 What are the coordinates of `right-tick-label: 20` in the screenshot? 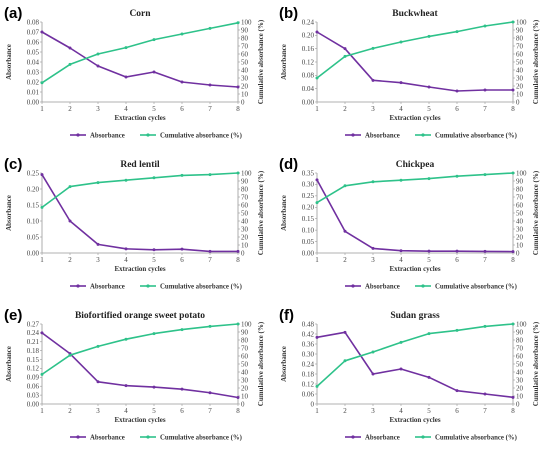 It's located at (520, 86).